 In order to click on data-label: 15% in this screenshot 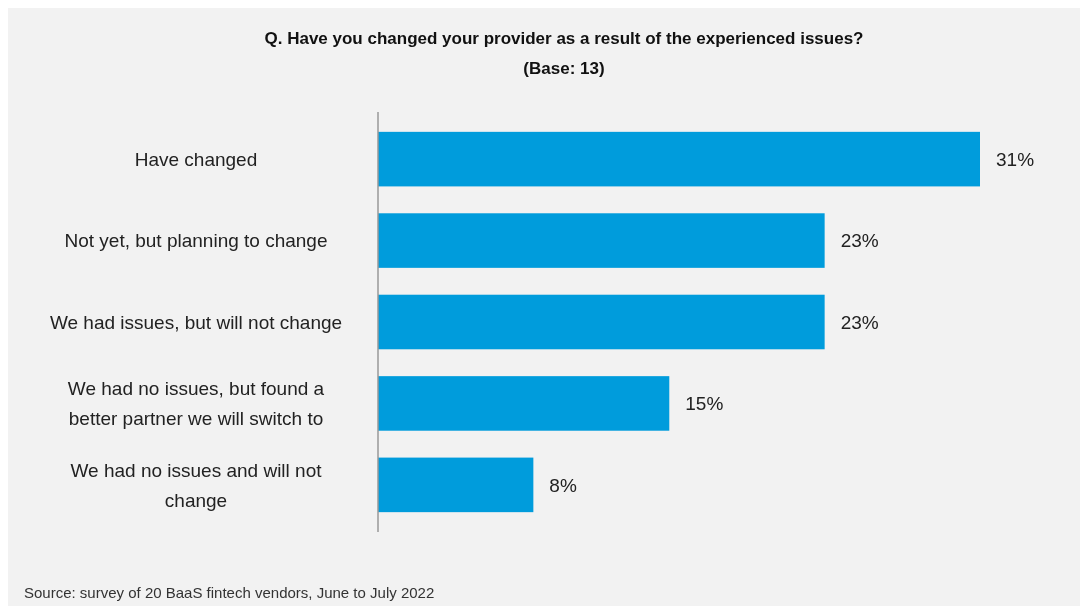, I will do `click(704, 404)`.